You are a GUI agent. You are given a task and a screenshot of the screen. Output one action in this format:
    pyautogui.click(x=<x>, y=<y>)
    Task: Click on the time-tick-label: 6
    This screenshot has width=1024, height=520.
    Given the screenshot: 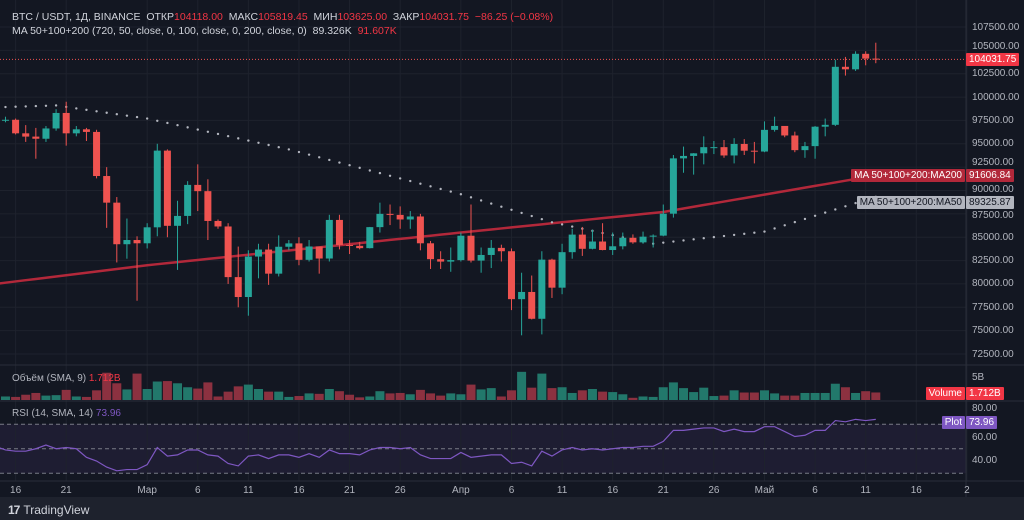 What is the action you would take?
    pyautogui.click(x=511, y=490)
    